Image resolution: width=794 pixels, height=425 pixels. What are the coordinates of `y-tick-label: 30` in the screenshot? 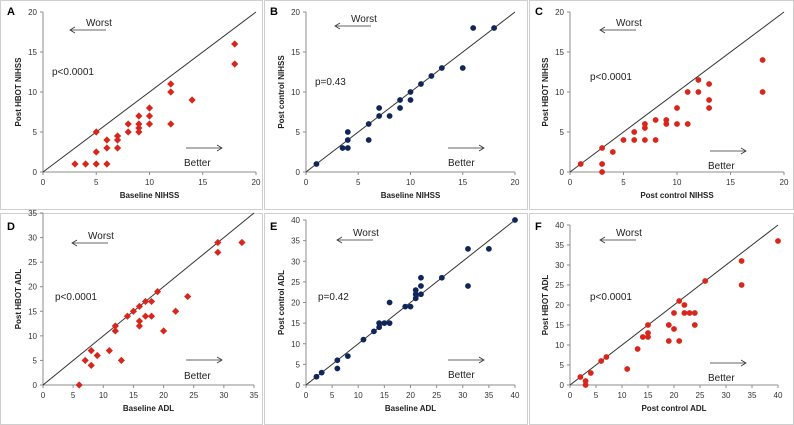 It's located at (32, 238).